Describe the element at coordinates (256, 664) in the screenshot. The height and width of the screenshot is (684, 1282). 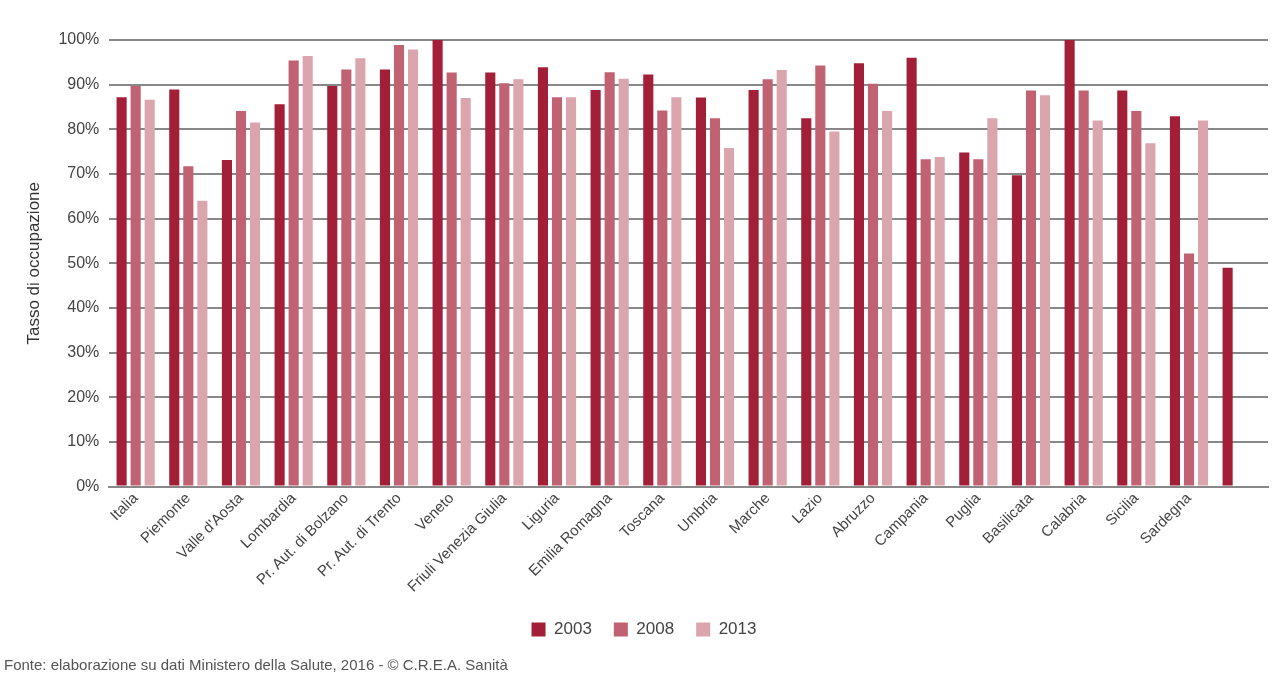
I see `source-note: Fonte: elaborazione su dati Ministero della Salute, 2016 - © C.R.E.A. Sanità` at that location.